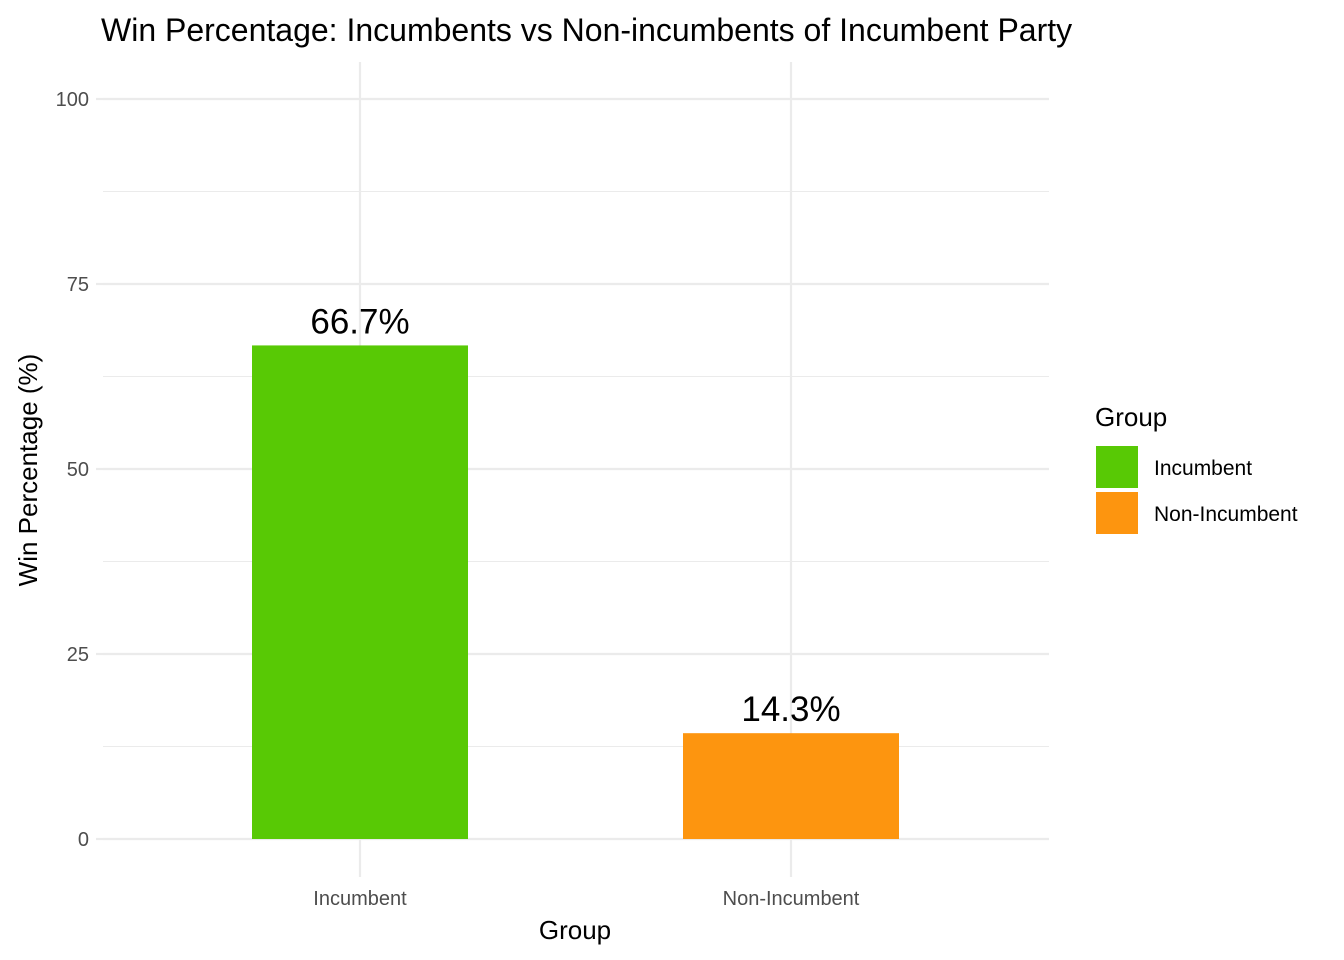 This screenshot has height=960, width=1344. I want to click on legend: Group Incumbent Non-Incumbent, so click(1196, 468).